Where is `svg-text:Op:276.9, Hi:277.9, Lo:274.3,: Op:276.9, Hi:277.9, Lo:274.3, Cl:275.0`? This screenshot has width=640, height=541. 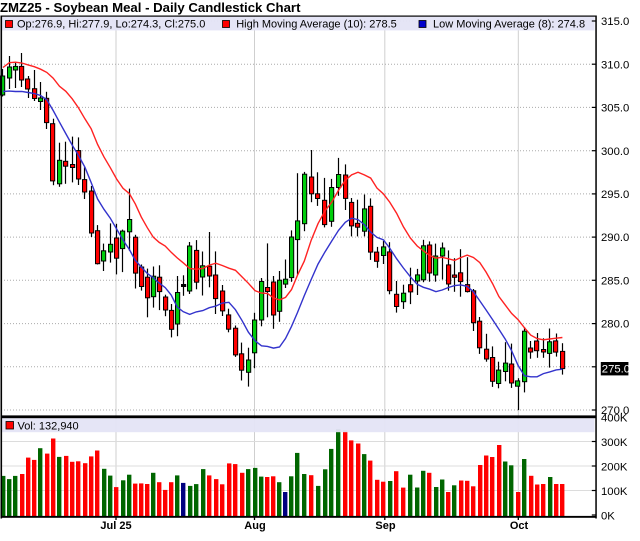
svg-text:Op:276.9, Hi:277.9, Lo:274.3,: Op:276.9, Hi:277.9, Lo:274.3, Cl:275.0 is located at coordinates (111, 24).